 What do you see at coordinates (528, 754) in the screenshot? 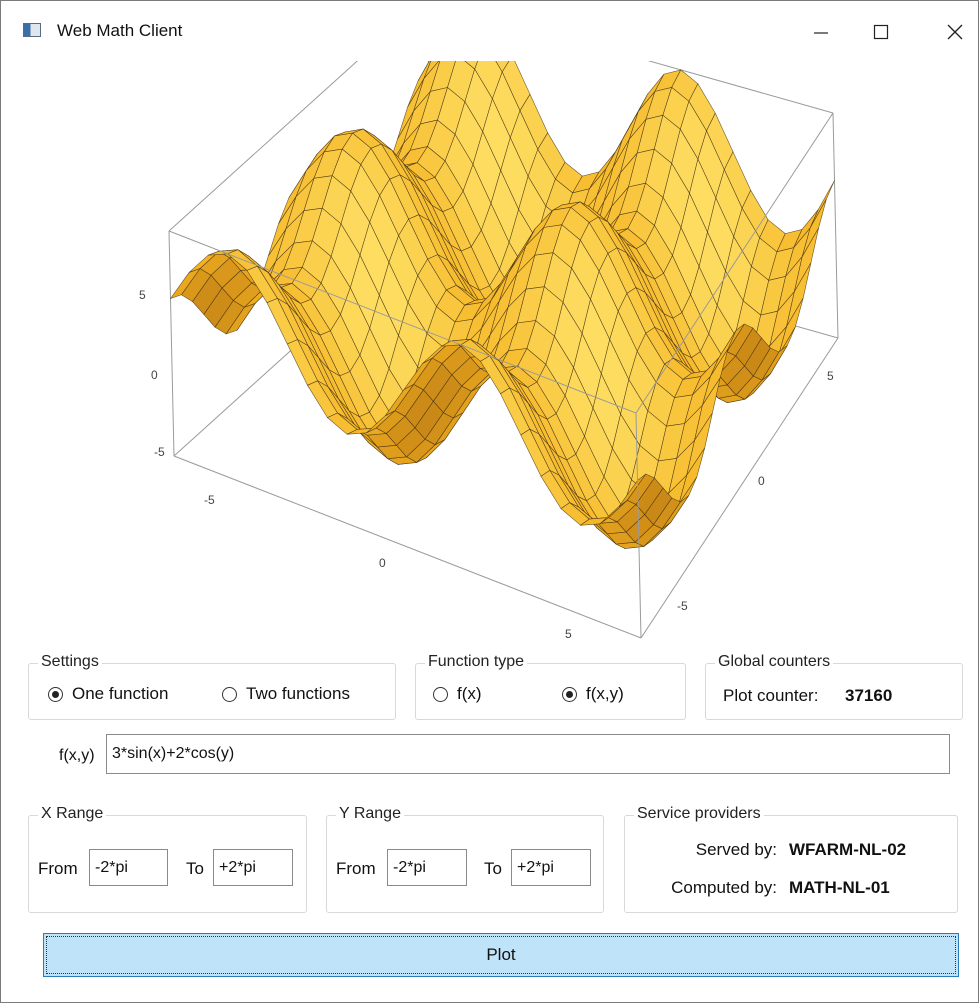
I see `function-input` at bounding box center [528, 754].